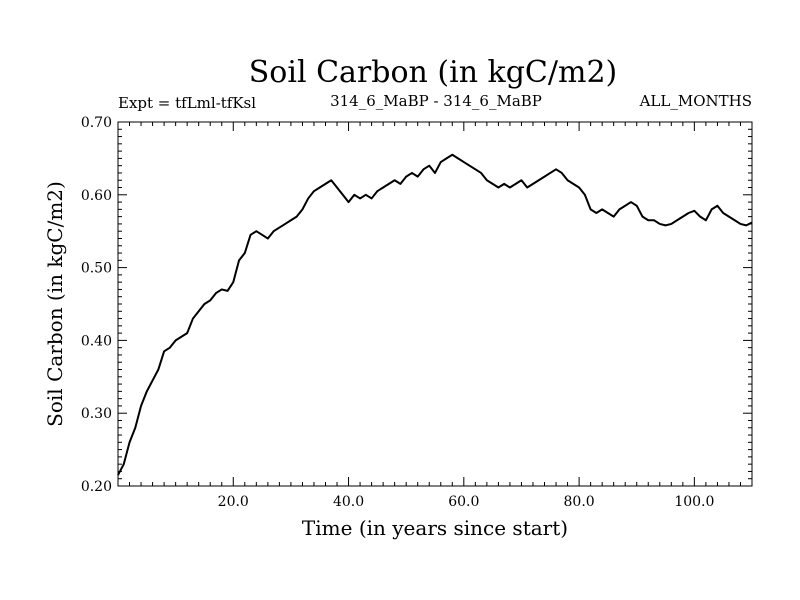 Image resolution: width=800 pixels, height=600 pixels. What do you see at coordinates (579, 502) in the screenshot?
I see `x-tick-label: 80.0` at bounding box center [579, 502].